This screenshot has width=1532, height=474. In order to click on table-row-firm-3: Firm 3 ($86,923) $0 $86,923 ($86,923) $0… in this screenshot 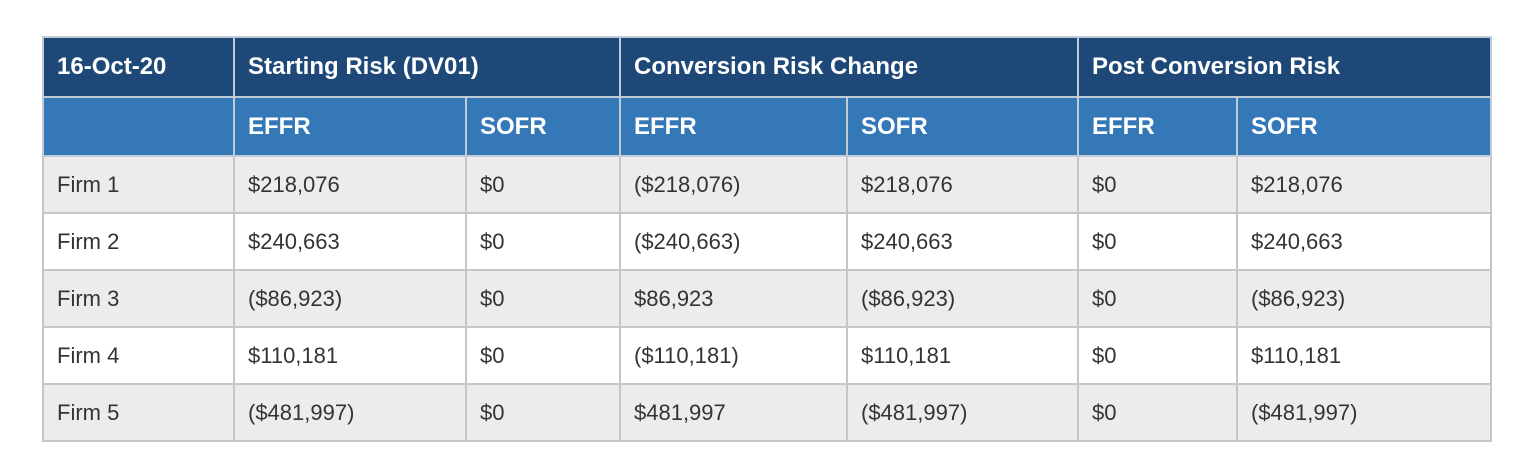, I will do `click(767, 298)`.